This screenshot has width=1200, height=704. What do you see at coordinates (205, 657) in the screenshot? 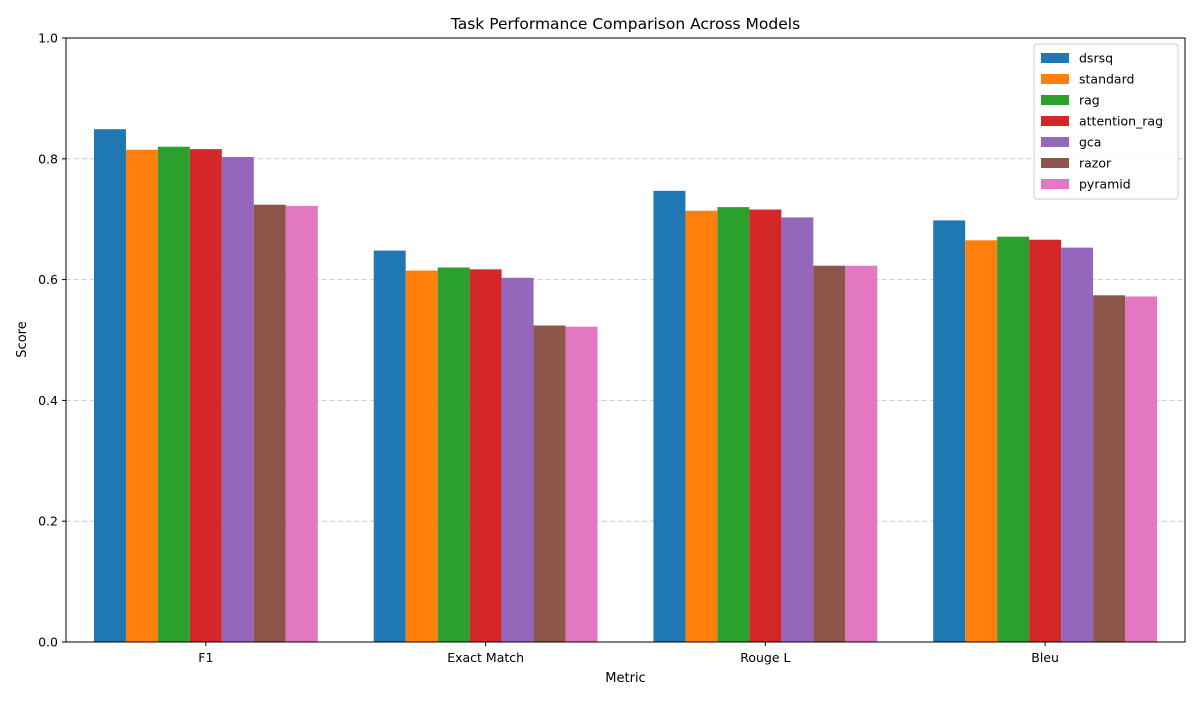
I see `x-tick-label: F1` at bounding box center [205, 657].